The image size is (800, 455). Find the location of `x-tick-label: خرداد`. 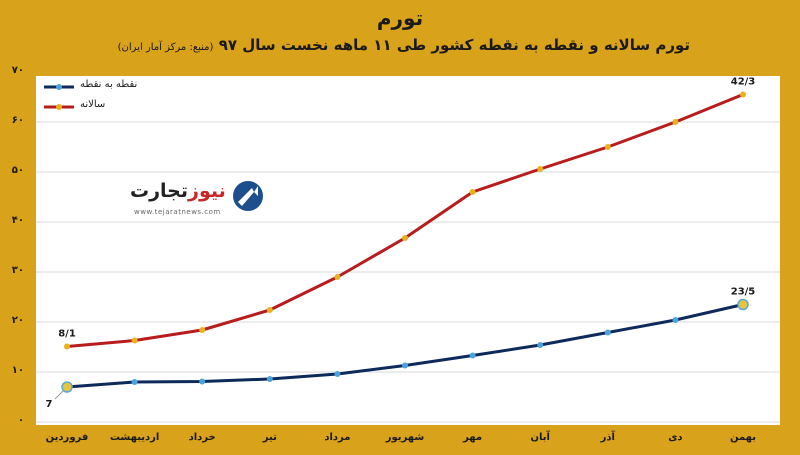

x-tick-label: خرداد is located at coordinates (202, 437).